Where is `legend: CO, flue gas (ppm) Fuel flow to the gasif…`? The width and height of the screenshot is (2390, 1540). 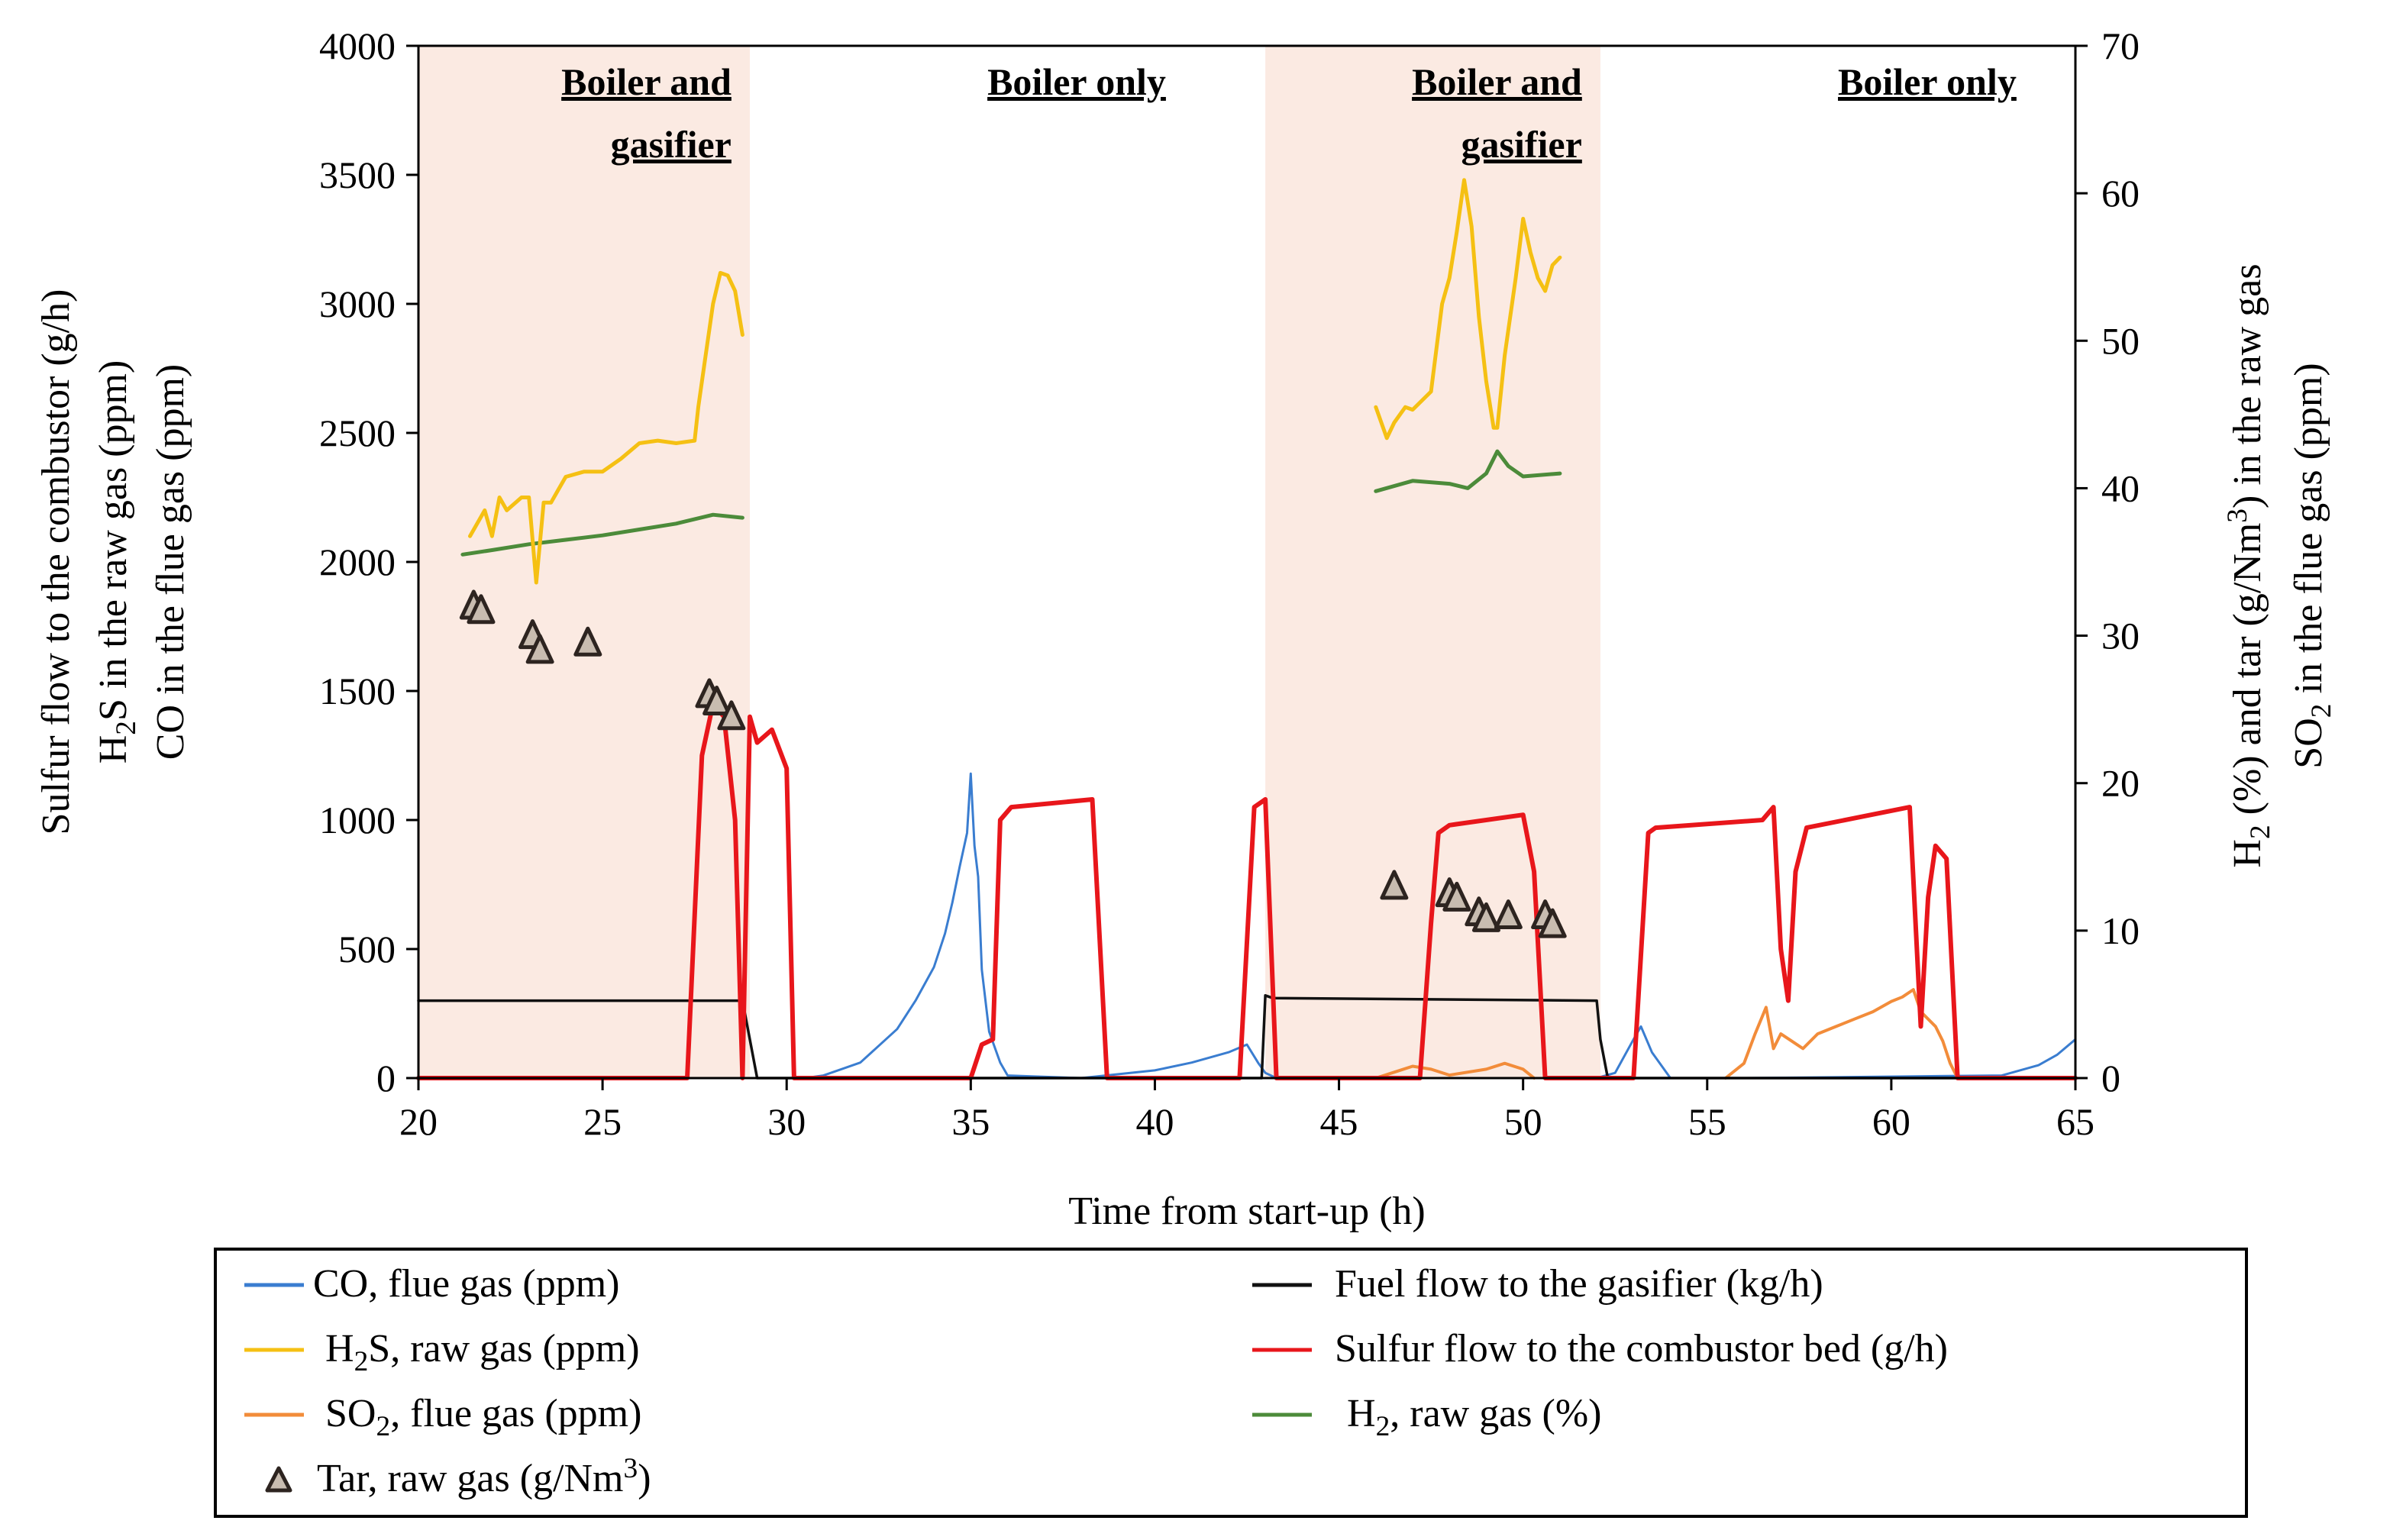
legend: CO, flue gas (ppm) Fuel flow to the gasif… is located at coordinates (1231, 1383).